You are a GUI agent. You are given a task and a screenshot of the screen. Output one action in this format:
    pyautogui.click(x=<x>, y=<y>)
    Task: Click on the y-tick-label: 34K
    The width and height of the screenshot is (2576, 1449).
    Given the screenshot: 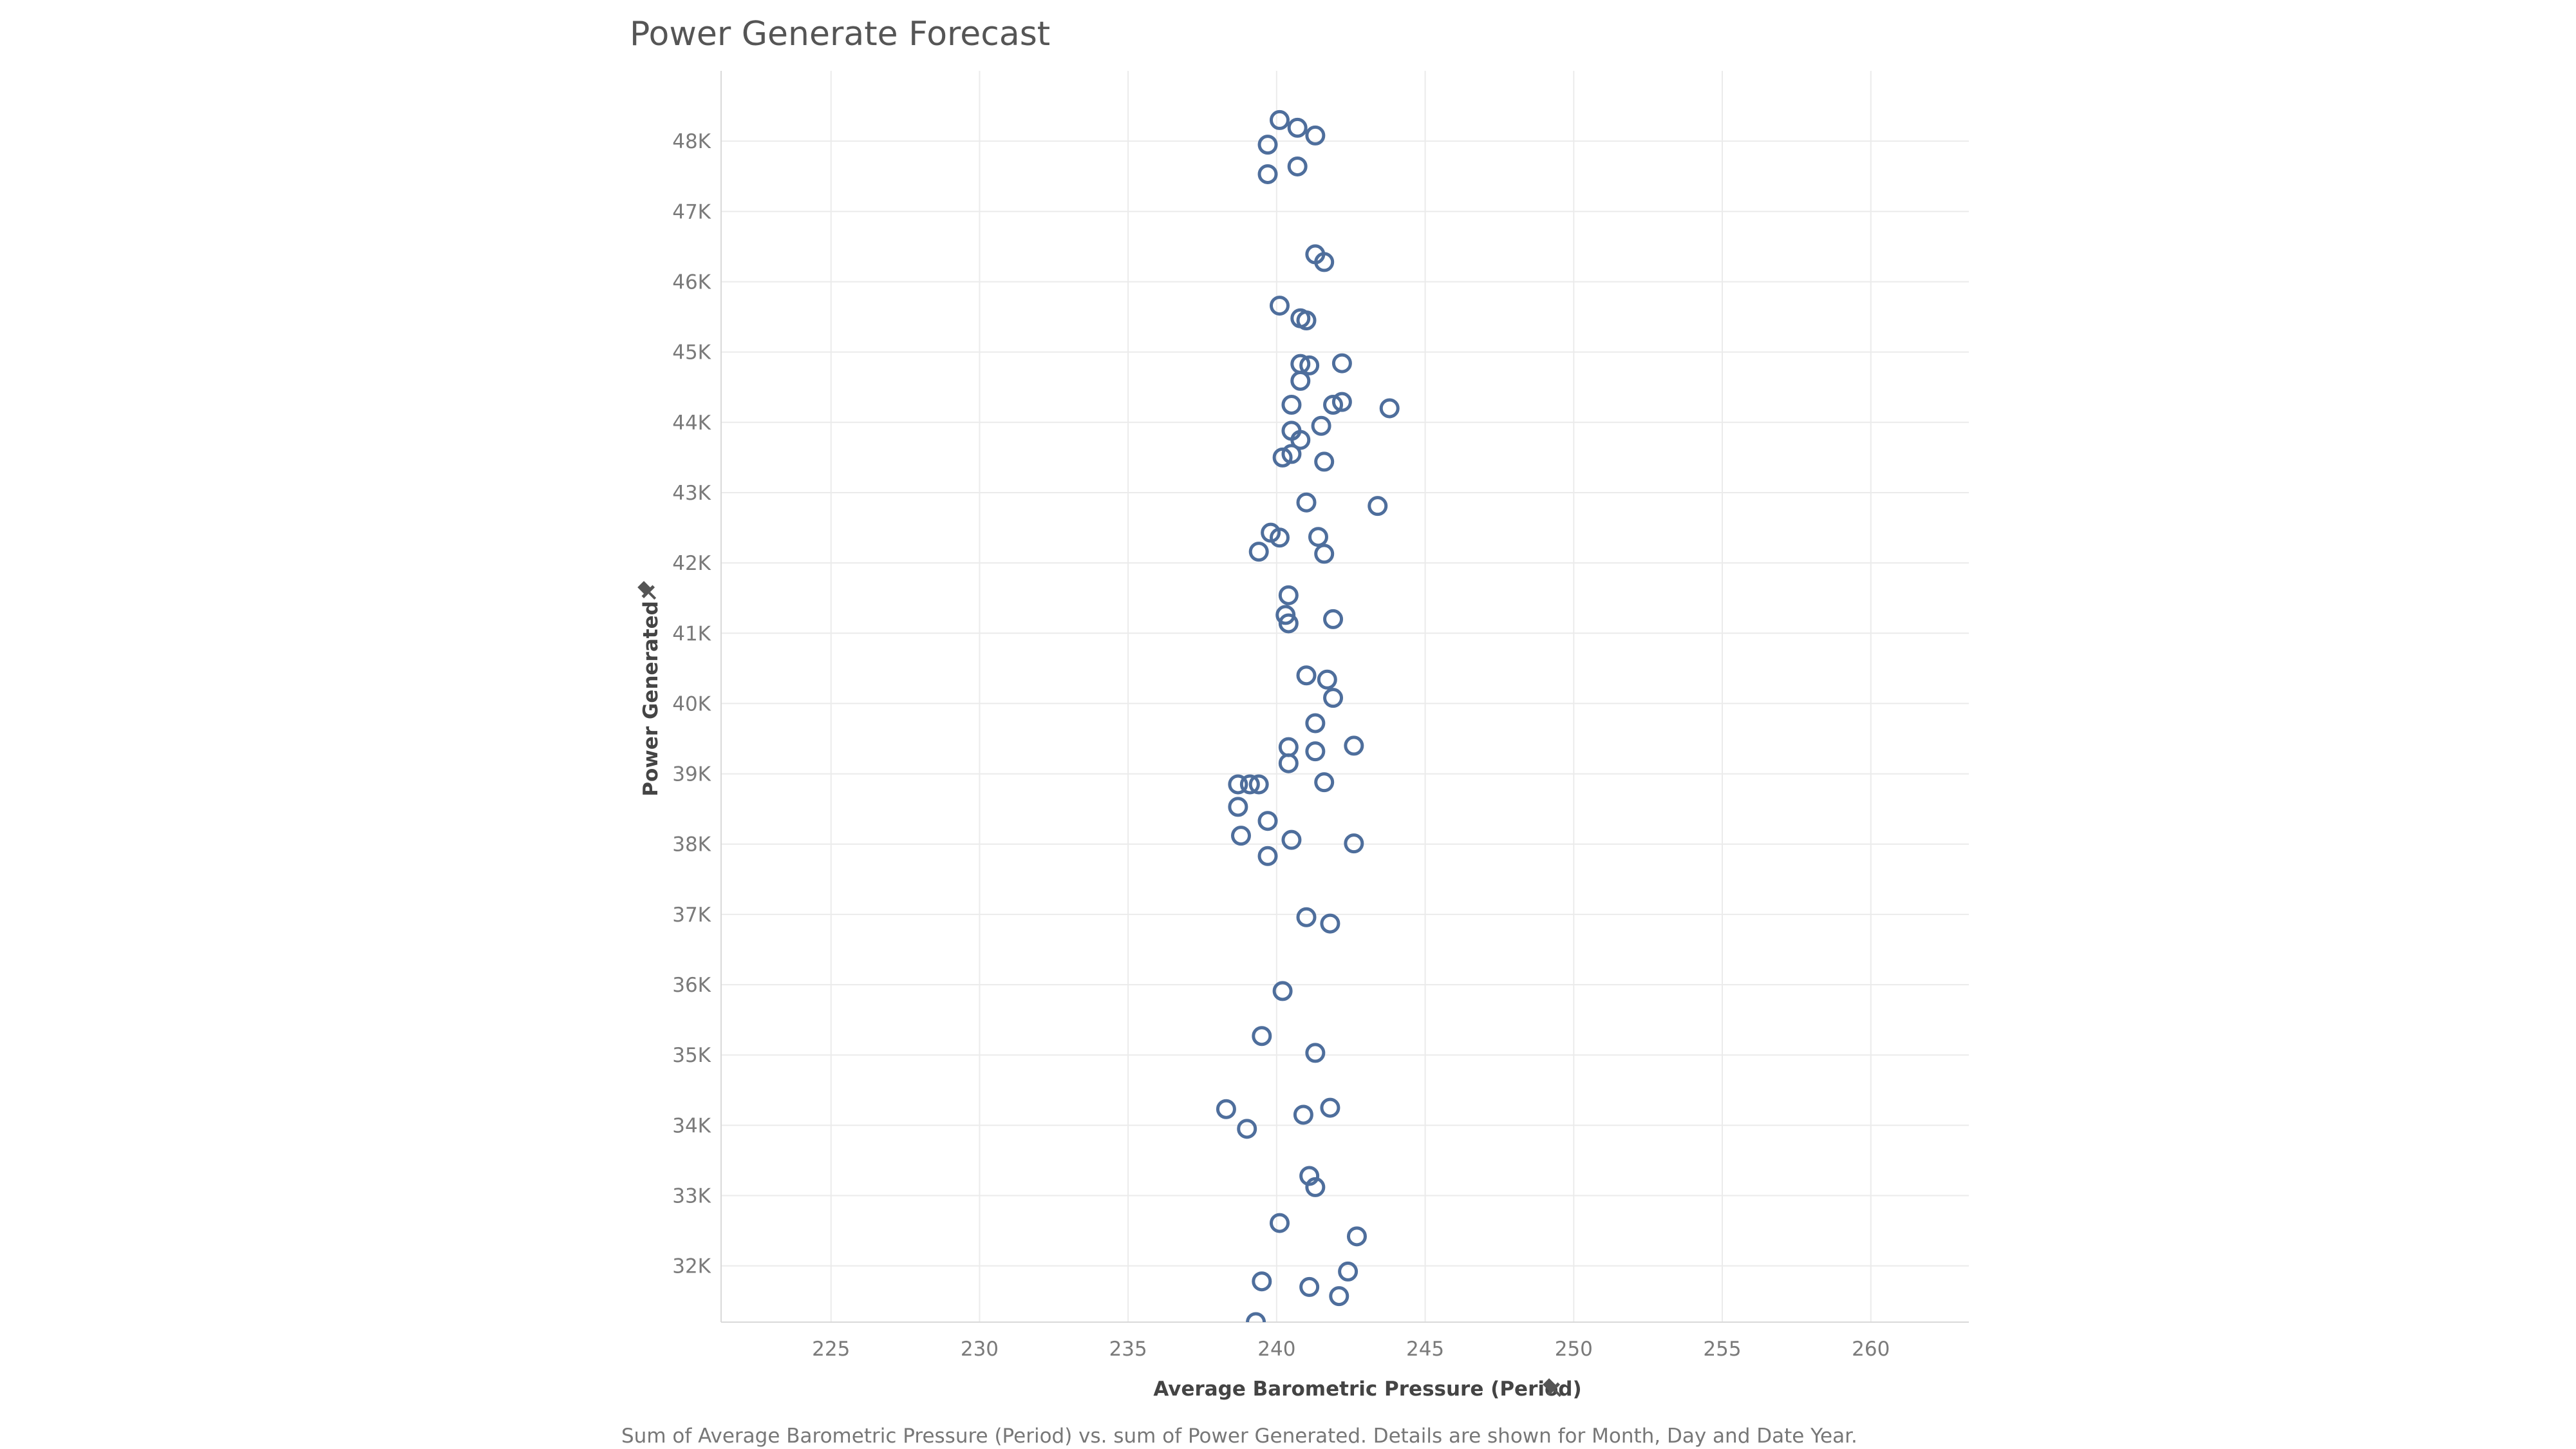 What is the action you would take?
    pyautogui.click(x=691, y=1125)
    